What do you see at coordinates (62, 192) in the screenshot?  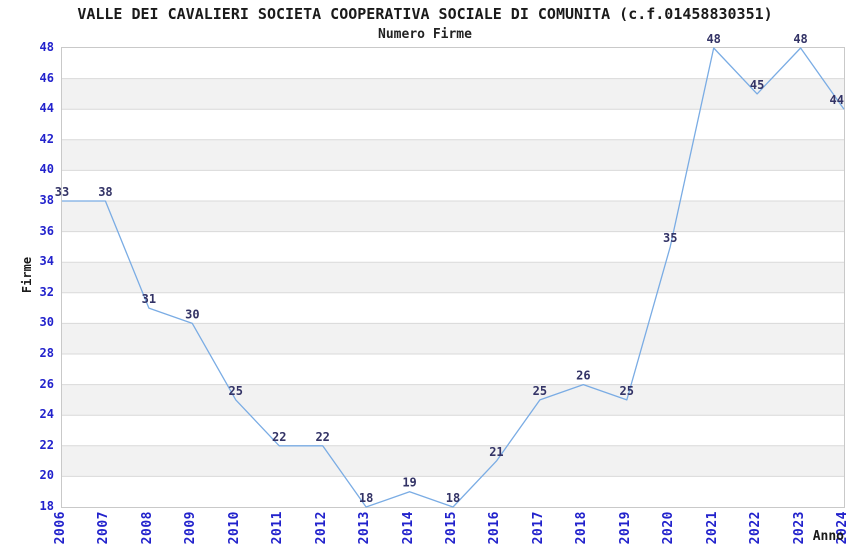 I see `data-point-label: 33` at bounding box center [62, 192].